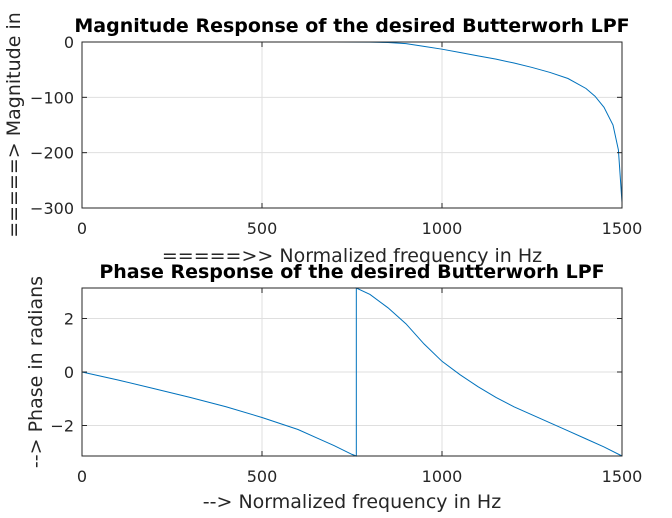  Describe the element at coordinates (14, 125) in the screenshot. I see `y-axis-label: =====> Magnitude in` at that location.